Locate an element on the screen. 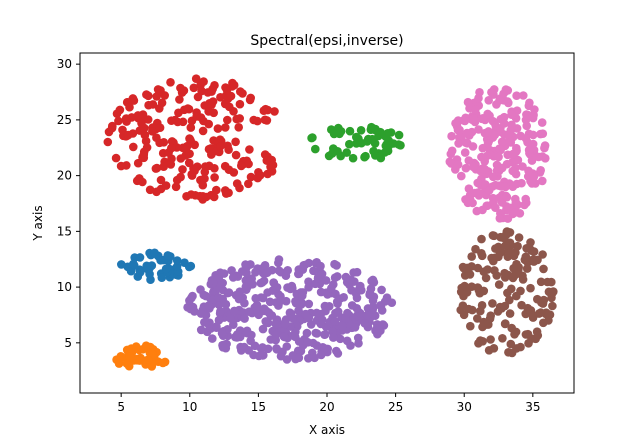 The height and width of the screenshot is (443, 640). y-tick-label: 25 is located at coordinates (64, 120).